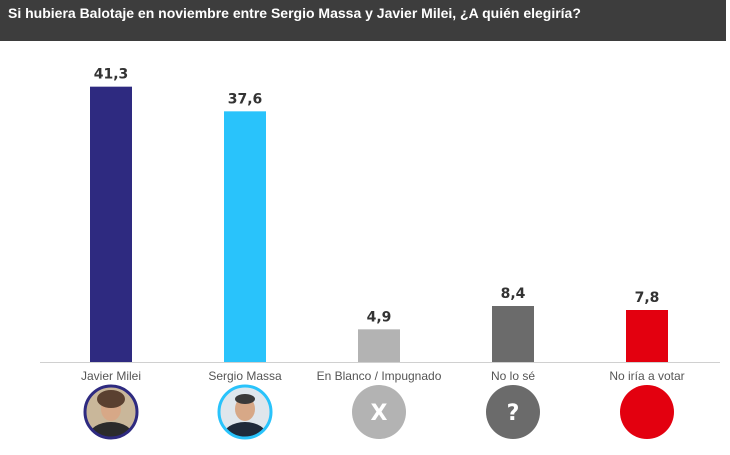 The image size is (730, 455). I want to click on x-icon: X, so click(379, 412).